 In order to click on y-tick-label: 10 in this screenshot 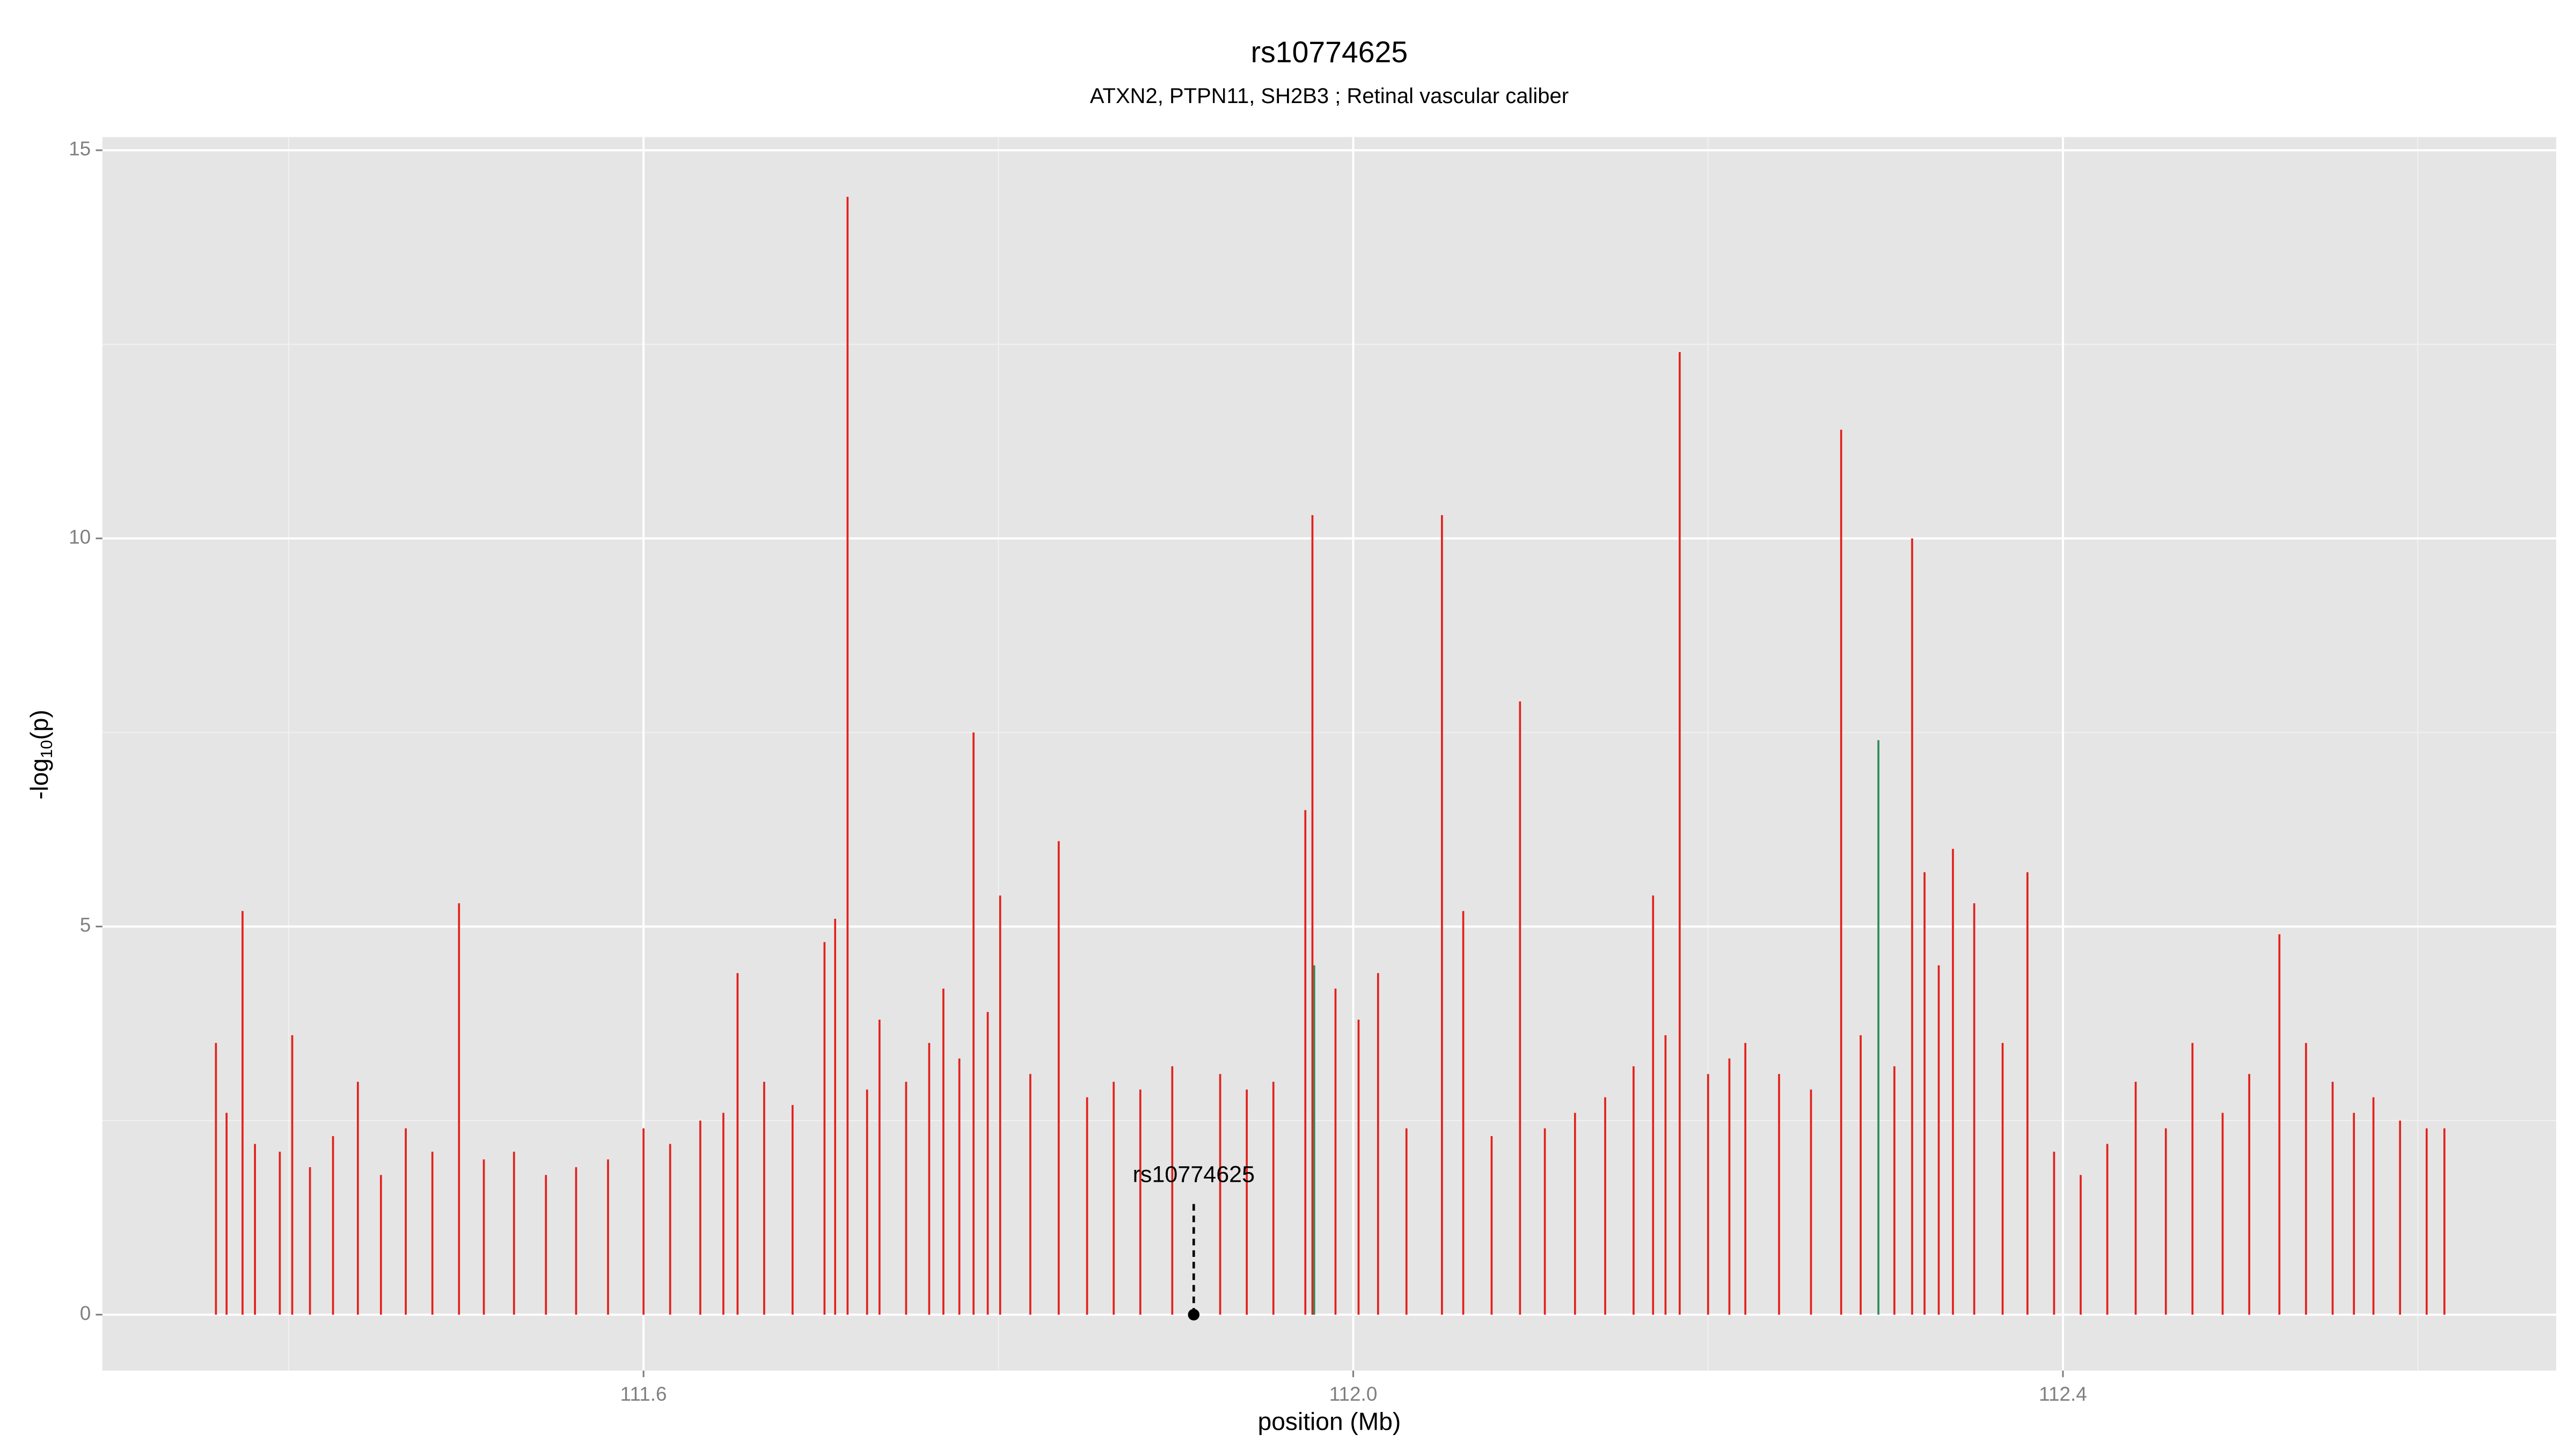, I will do `click(80, 537)`.